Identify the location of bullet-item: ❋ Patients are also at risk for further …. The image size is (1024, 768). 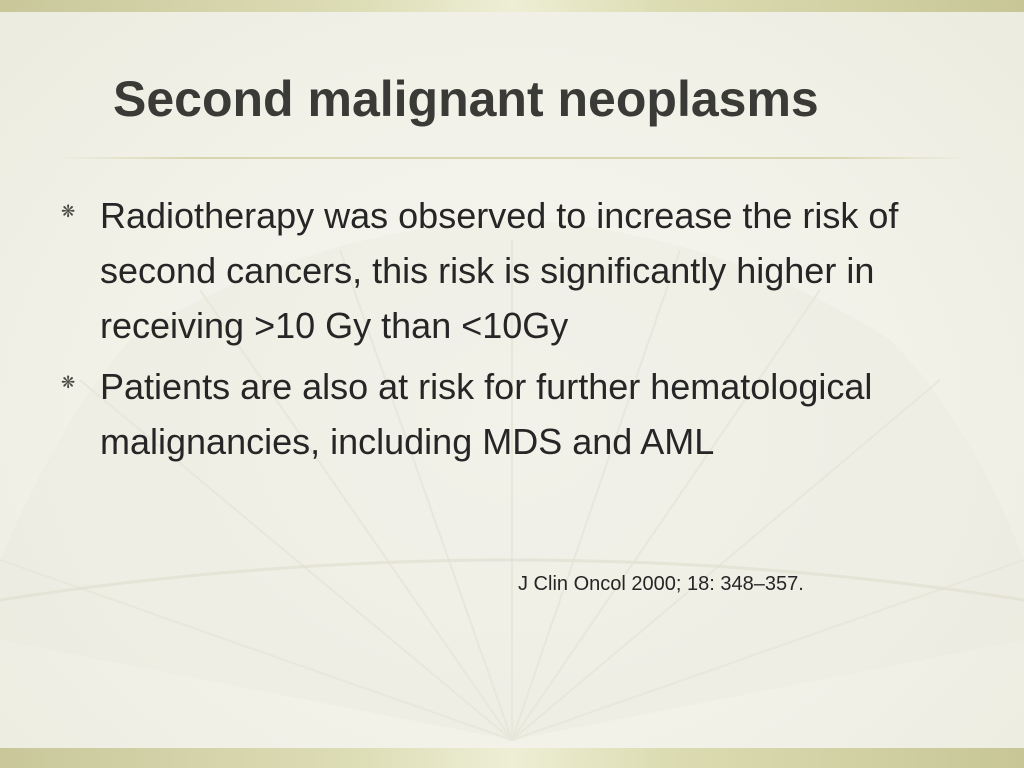
(512, 414).